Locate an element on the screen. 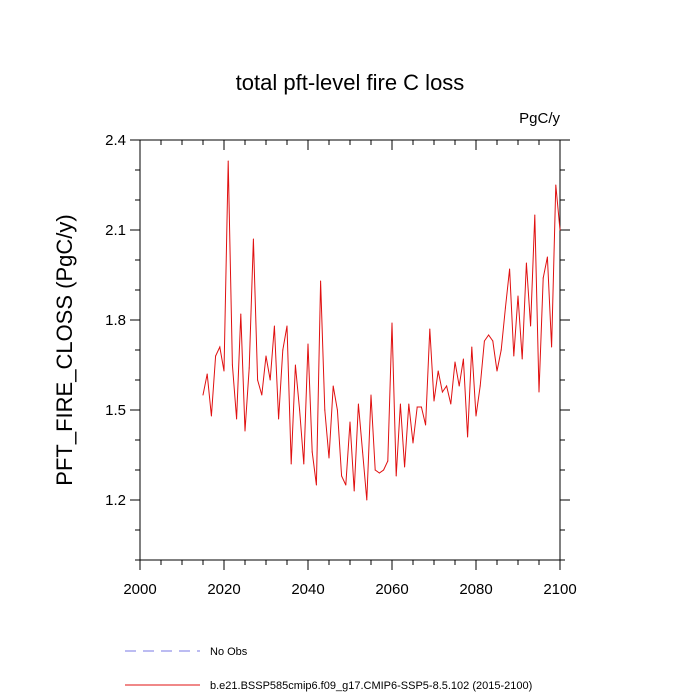  chart-title: total pft-level fire C loss is located at coordinates (350, 82).